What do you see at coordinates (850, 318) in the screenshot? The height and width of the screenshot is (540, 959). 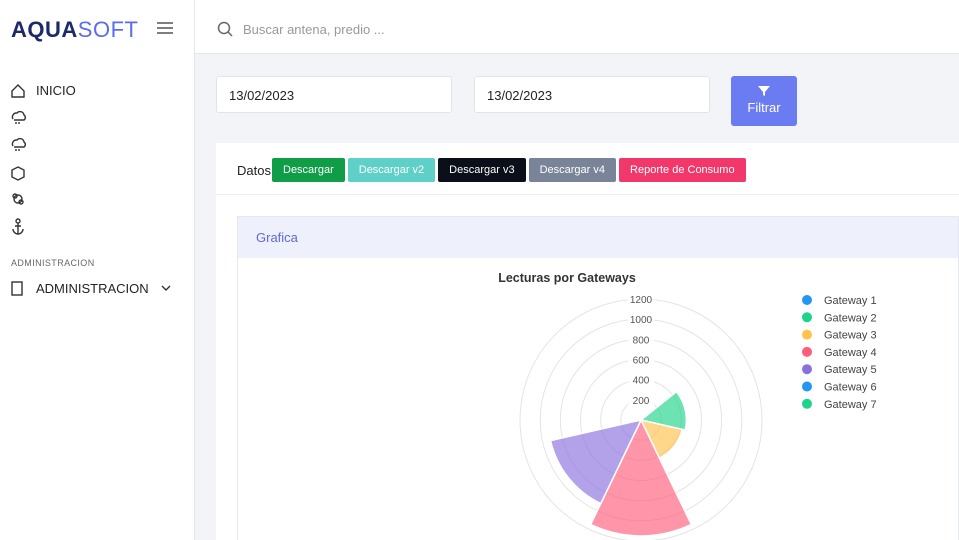 I see `legend-label: Gateway 2` at bounding box center [850, 318].